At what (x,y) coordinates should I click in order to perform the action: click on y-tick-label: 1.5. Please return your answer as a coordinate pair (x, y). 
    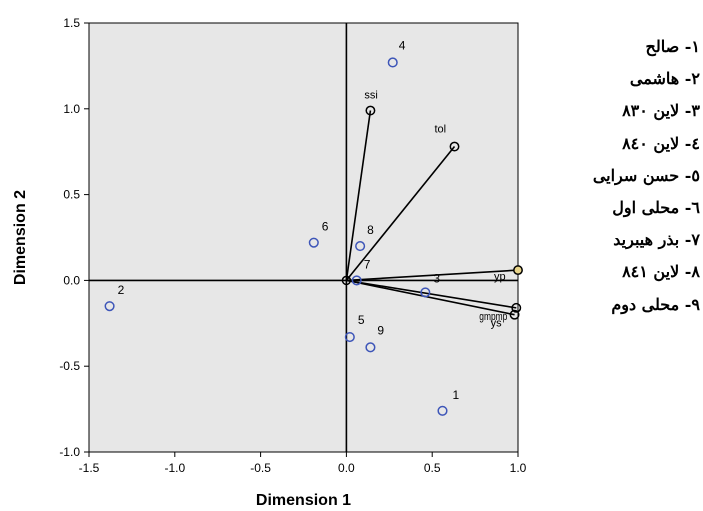
    Looking at the image, I should click on (71, 23).